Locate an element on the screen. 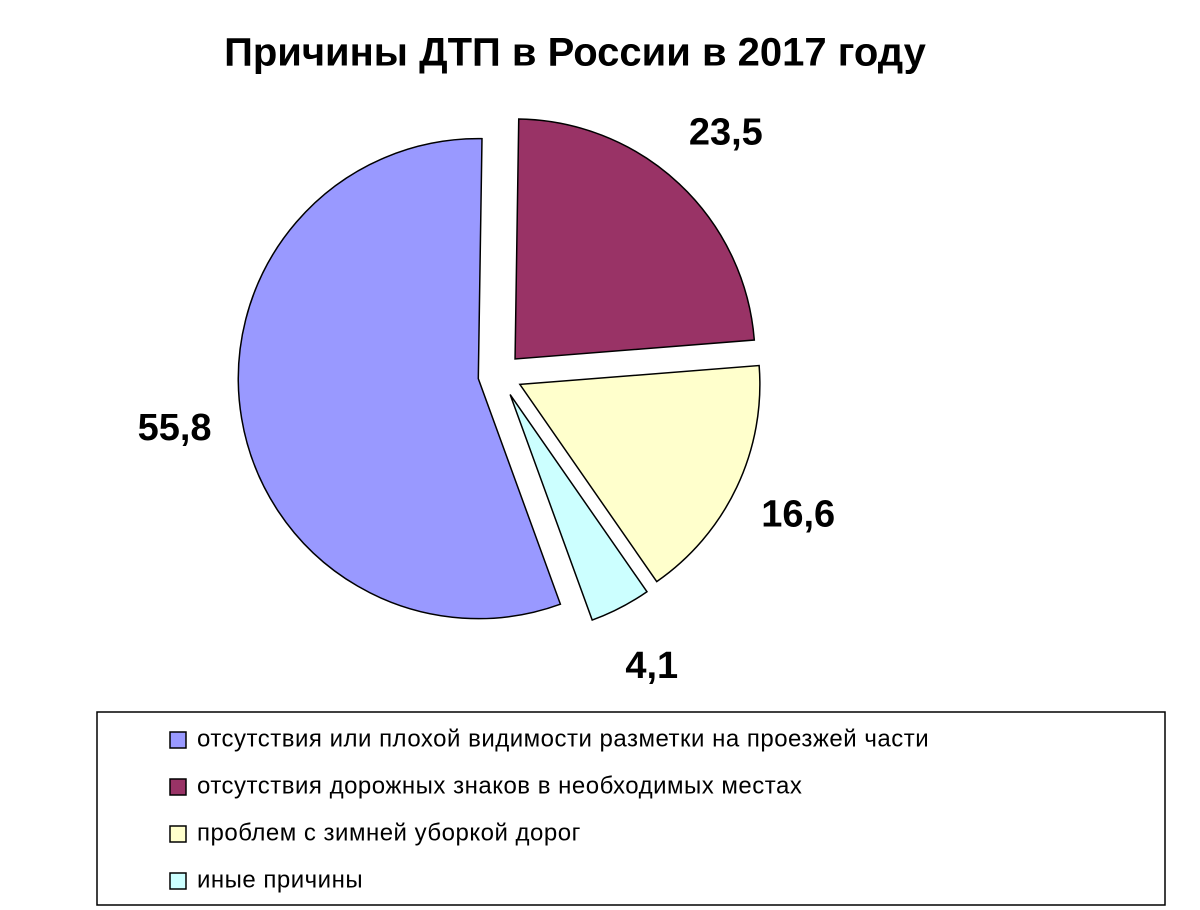 The height and width of the screenshot is (910, 1200). value-label: 55,8 is located at coordinates (175, 428).